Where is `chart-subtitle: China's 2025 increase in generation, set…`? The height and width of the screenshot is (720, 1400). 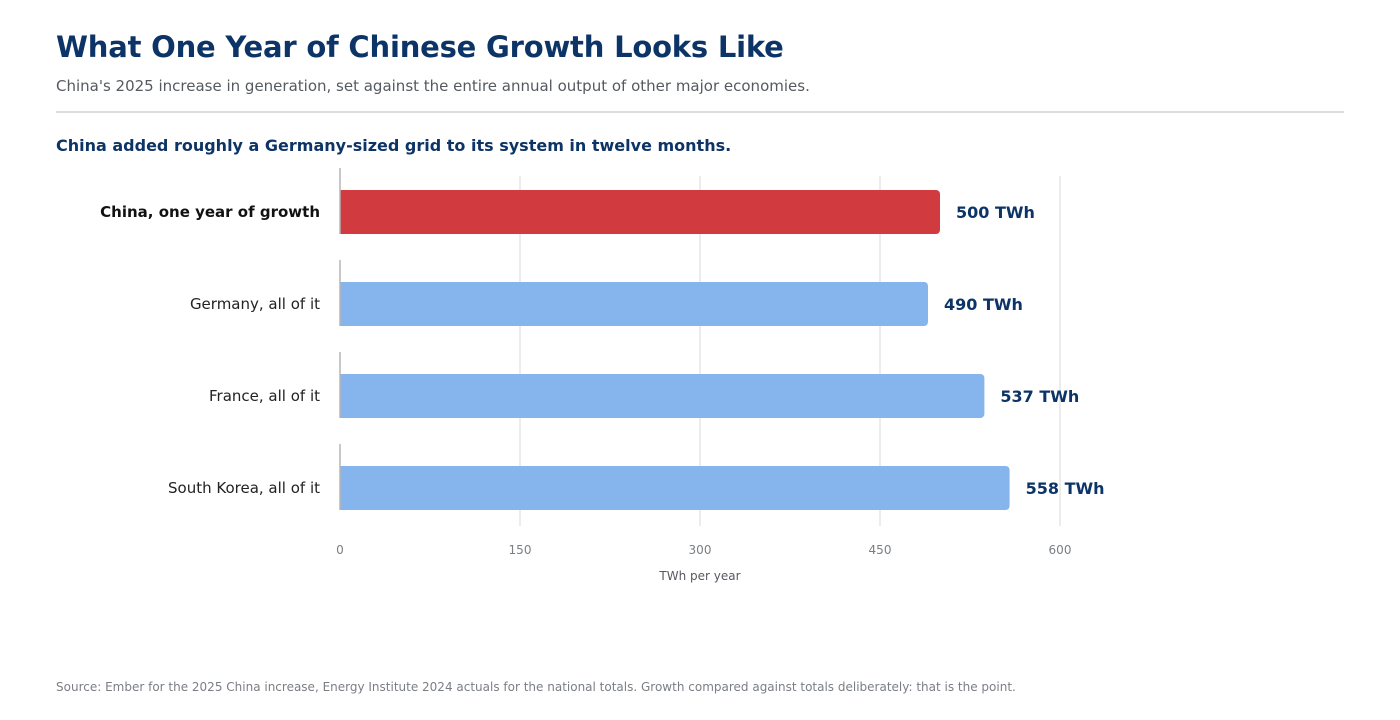 chart-subtitle: China's 2025 increase in generation, set… is located at coordinates (433, 86).